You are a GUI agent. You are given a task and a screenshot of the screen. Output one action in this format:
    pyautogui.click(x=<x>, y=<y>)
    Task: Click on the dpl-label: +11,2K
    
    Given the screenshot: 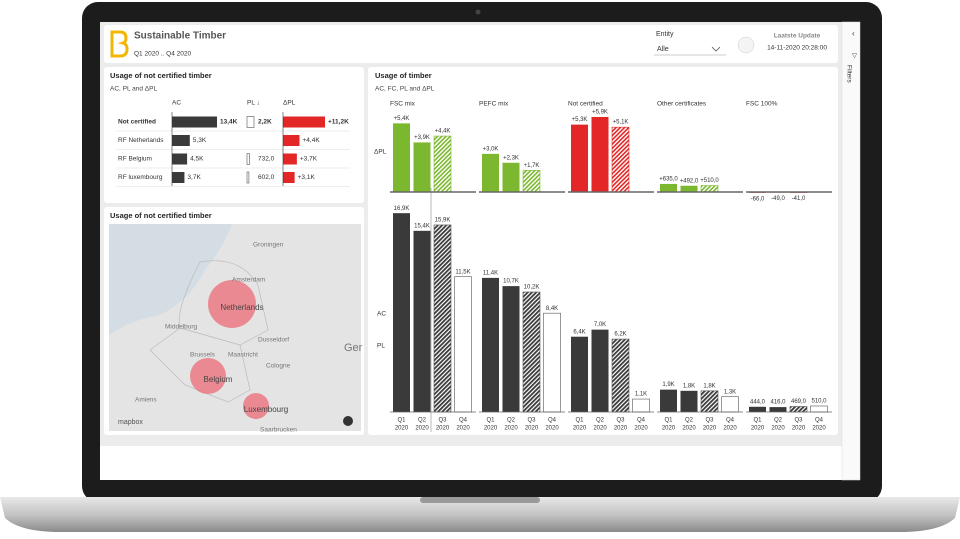 What is the action you would take?
    pyautogui.click(x=338, y=122)
    